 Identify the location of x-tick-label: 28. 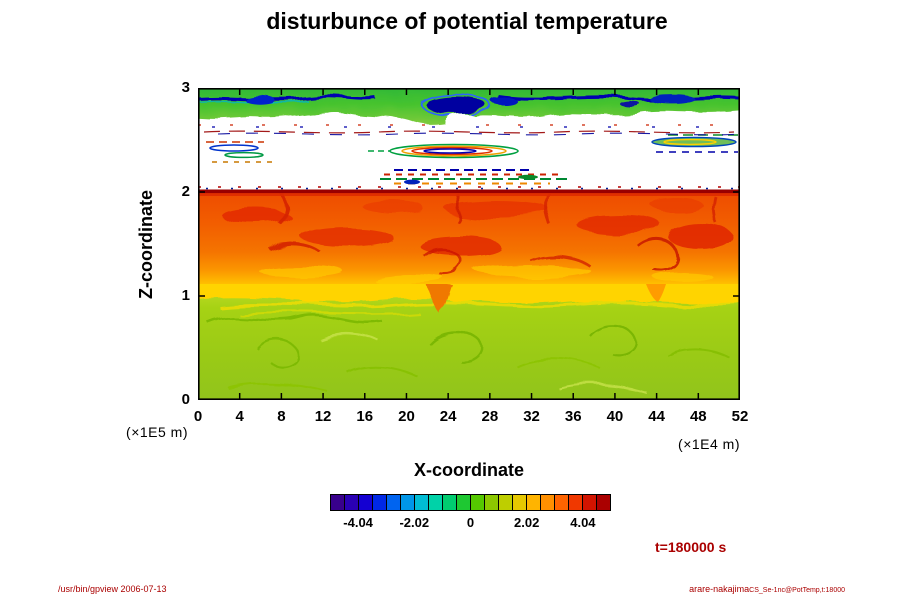
(490, 416).